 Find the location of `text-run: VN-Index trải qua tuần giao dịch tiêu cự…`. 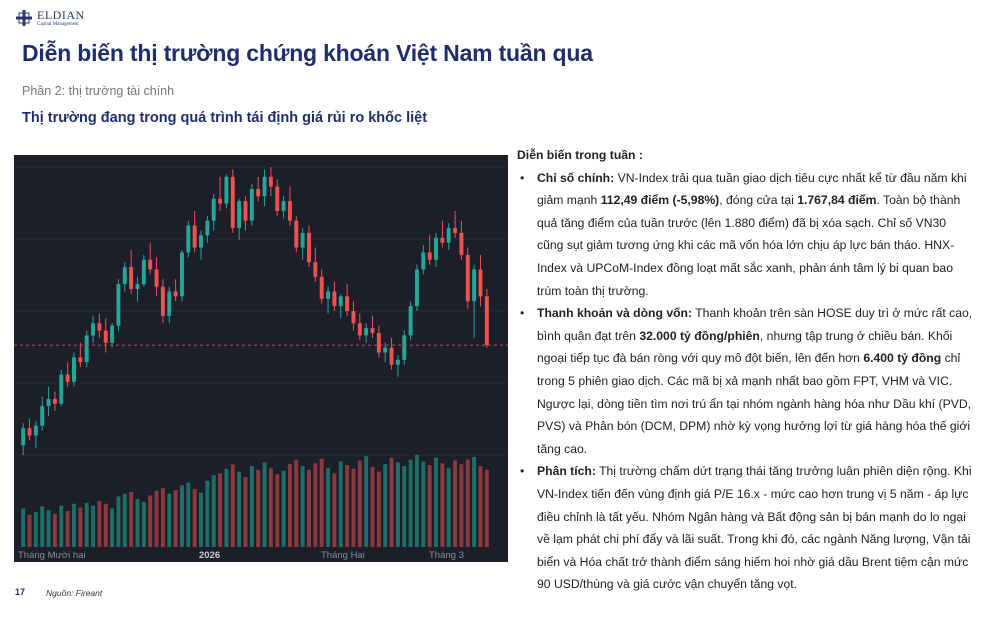

text-run: VN-Index trải qua tuần giao dịch tiêu cự… is located at coordinates (752, 189).